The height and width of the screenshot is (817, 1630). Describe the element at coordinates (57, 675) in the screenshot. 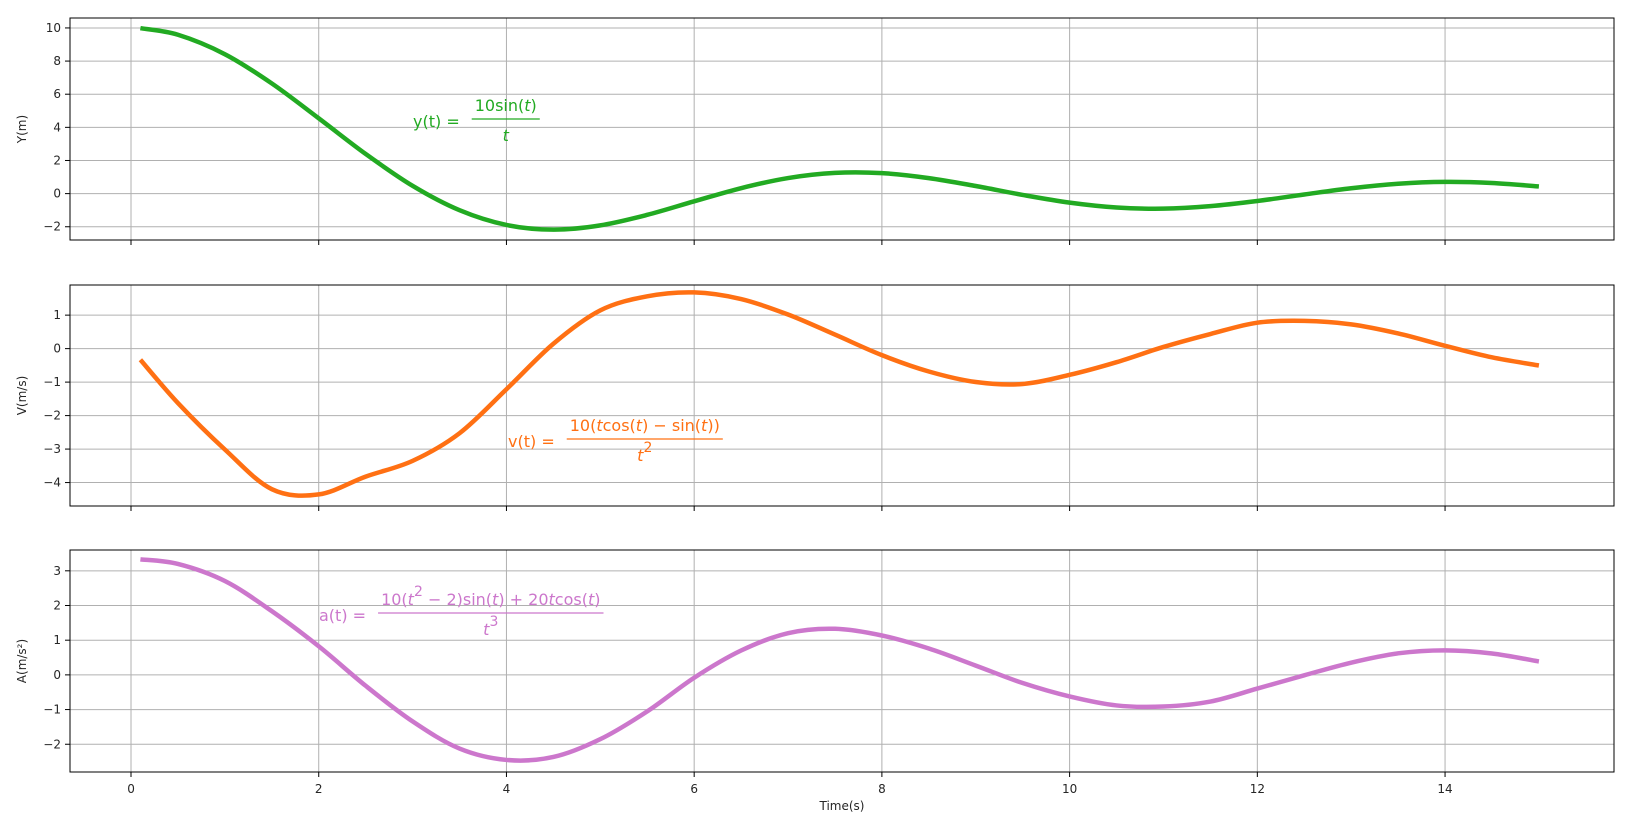

I see `acceleration-y-tick-label: 0` at that location.